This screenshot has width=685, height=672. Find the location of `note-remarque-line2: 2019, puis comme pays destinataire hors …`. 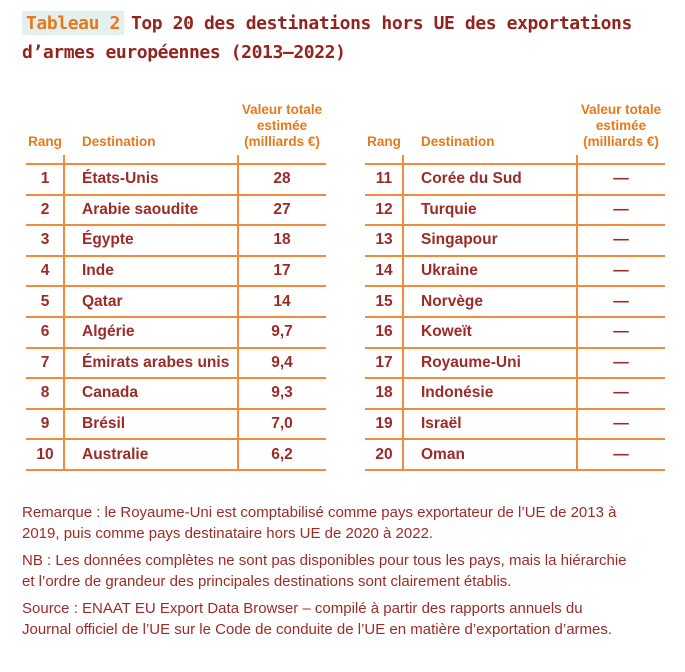

note-remarque-line2: 2019, puis comme pays destinataire hors … is located at coordinates (228, 533).